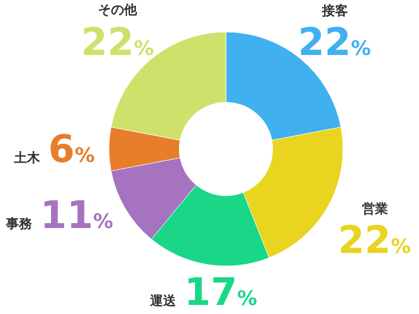 The width and height of the screenshot is (419, 314). I want to click on slice-label: その他, so click(118, 10).